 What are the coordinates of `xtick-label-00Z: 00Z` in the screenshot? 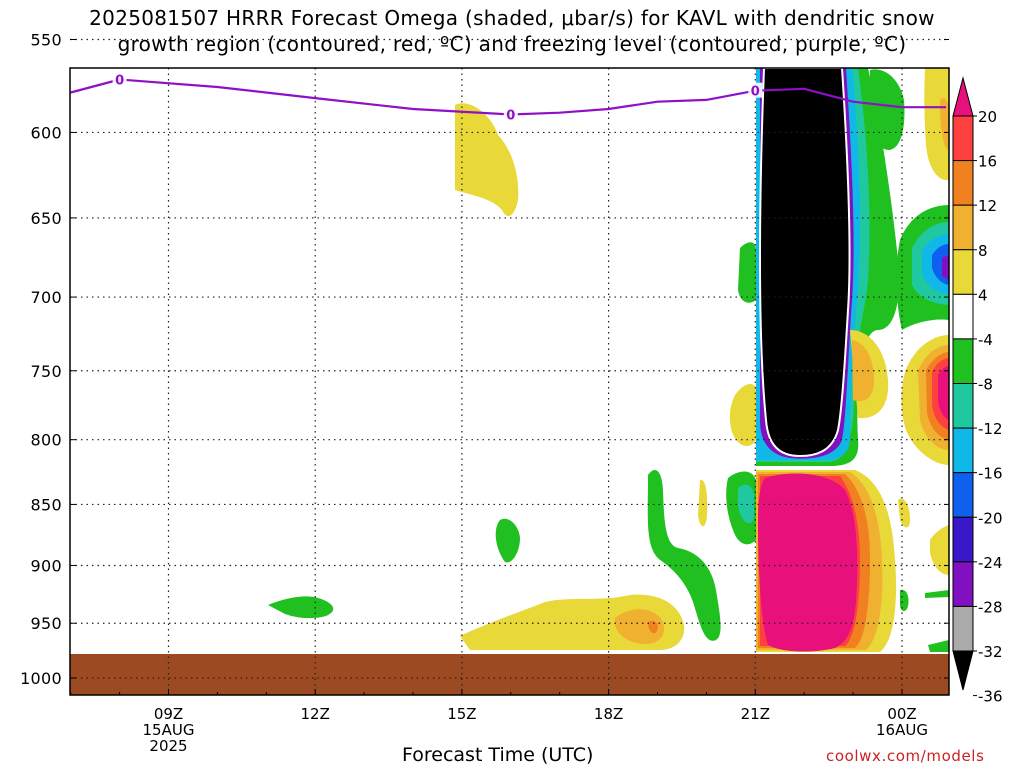 It's located at (901, 714).